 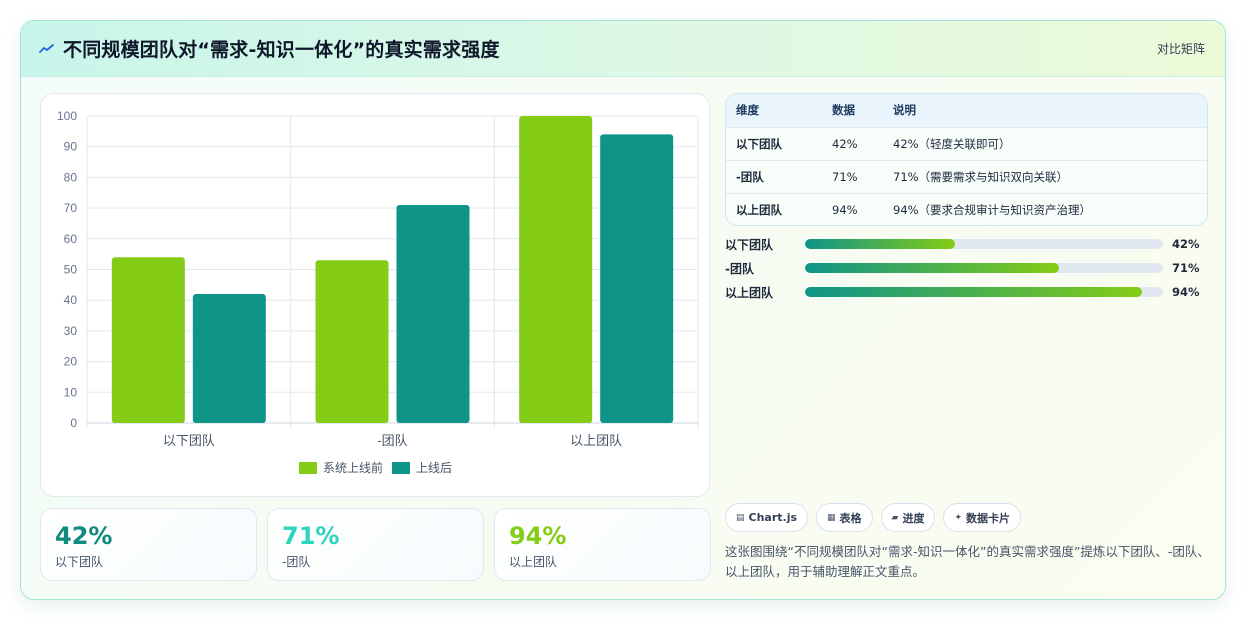 What do you see at coordinates (71, 177) in the screenshot?
I see `y-tick-label: 80` at bounding box center [71, 177].